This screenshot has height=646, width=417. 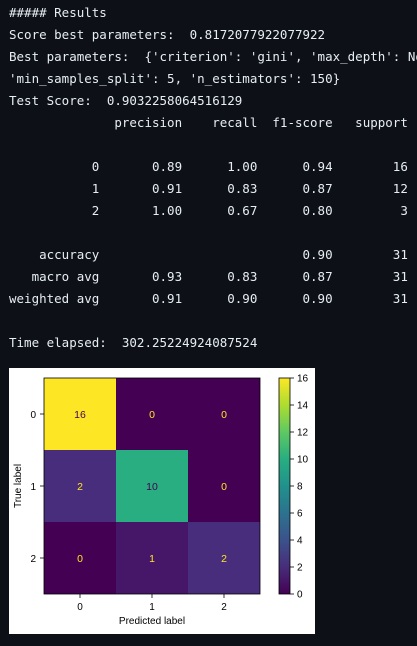 I want to click on y-axis-label: True label, so click(x=18, y=486).